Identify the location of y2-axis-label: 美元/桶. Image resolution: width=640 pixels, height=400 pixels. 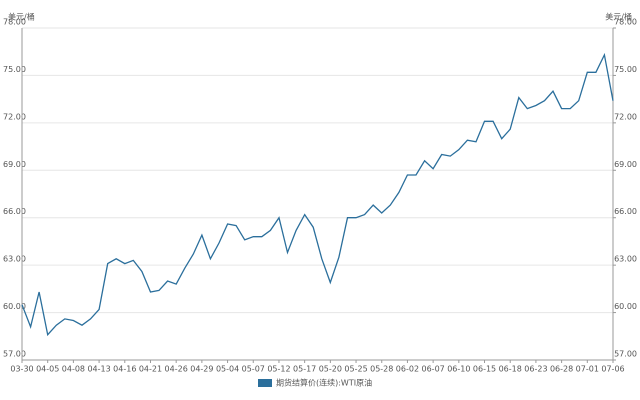
(618, 17).